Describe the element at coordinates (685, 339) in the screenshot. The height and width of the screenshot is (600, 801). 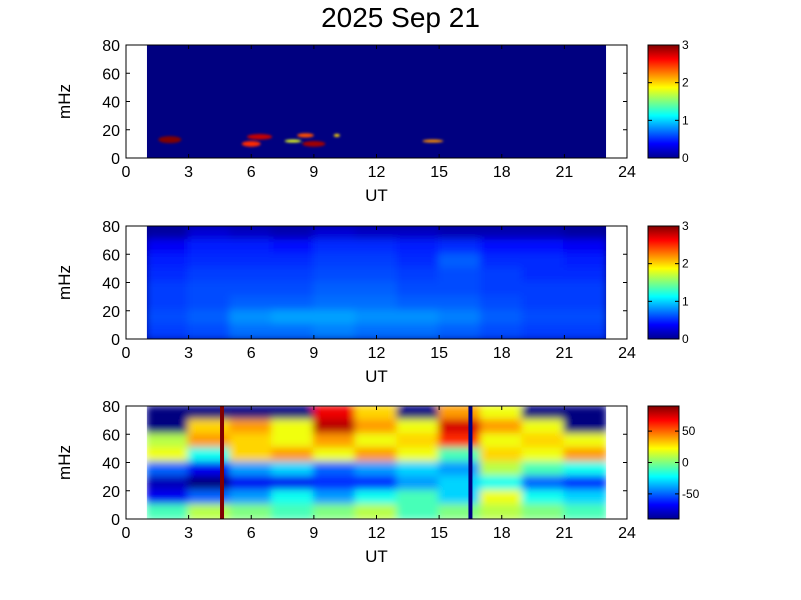
I see `colorbar-tick-label: 0` at that location.